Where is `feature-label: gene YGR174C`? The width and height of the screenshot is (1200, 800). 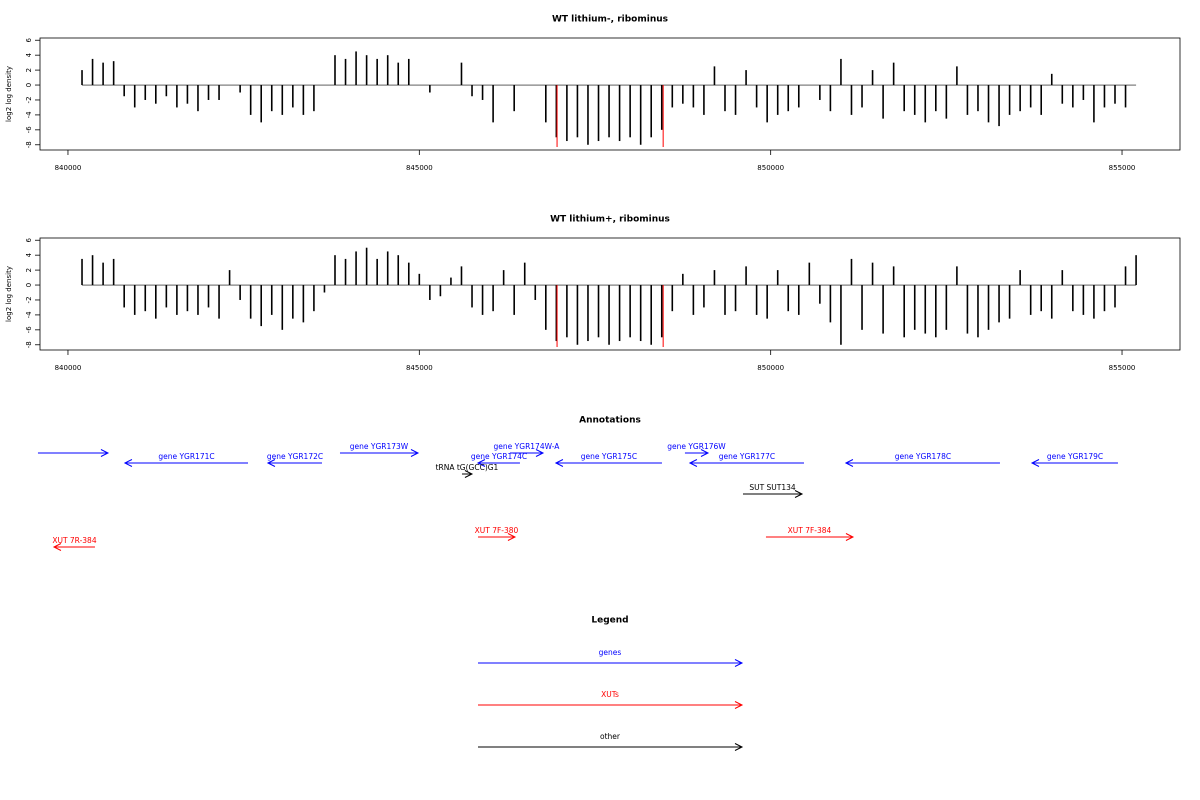 feature-label: gene YGR174C is located at coordinates (499, 456).